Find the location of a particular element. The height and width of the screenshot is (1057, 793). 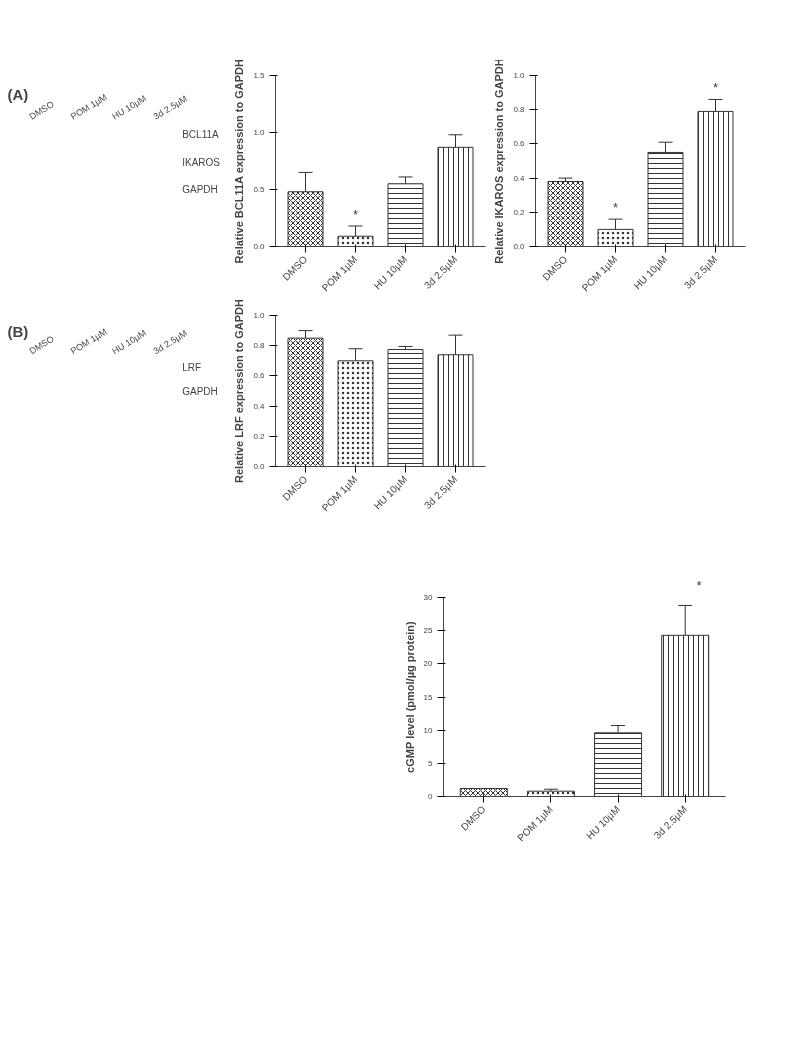

y-axis-title: cGMP level (pmol/µg protein) is located at coordinates (409, 696).